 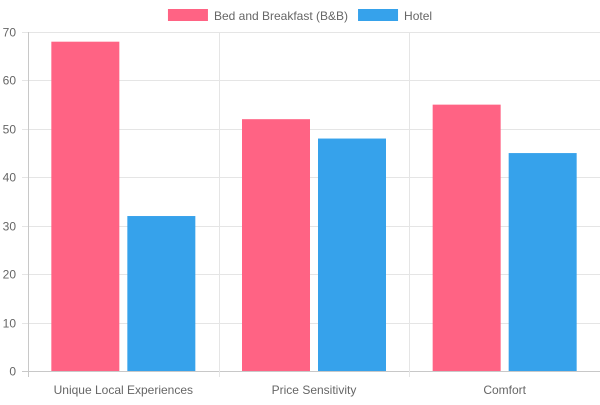 What do you see at coordinates (10, 227) in the screenshot?
I see `y-tick-label: 30` at bounding box center [10, 227].